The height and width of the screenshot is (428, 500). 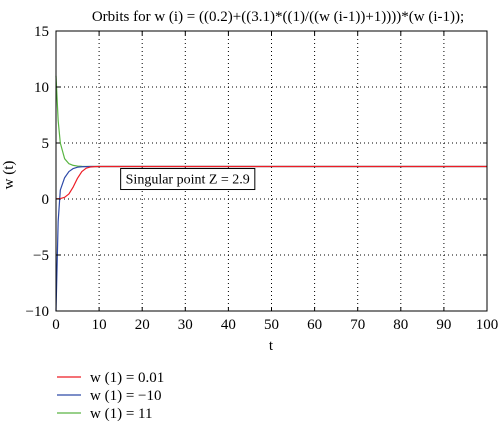 What do you see at coordinates (357, 325) in the screenshot?
I see `x-tick-label: 70` at bounding box center [357, 325].